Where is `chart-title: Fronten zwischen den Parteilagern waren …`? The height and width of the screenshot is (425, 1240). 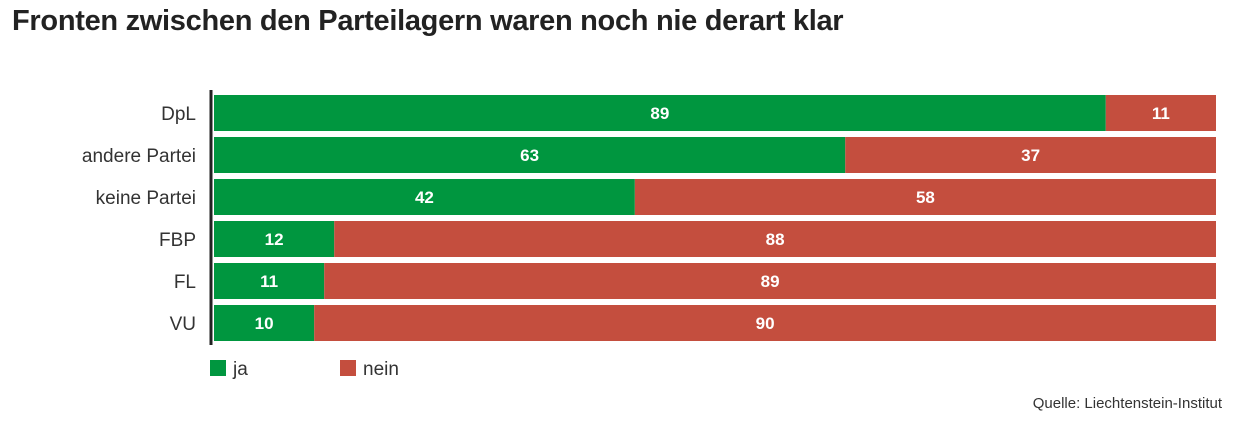
chart-title: Fronten zwischen den Parteilagern waren … is located at coordinates (428, 21).